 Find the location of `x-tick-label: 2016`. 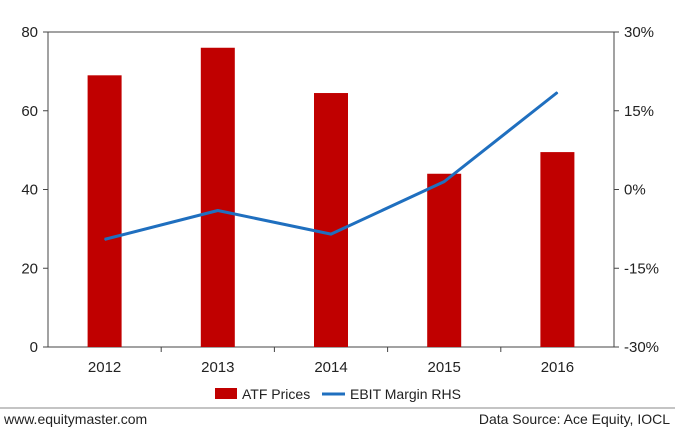

x-tick-label: 2016 is located at coordinates (557, 367).